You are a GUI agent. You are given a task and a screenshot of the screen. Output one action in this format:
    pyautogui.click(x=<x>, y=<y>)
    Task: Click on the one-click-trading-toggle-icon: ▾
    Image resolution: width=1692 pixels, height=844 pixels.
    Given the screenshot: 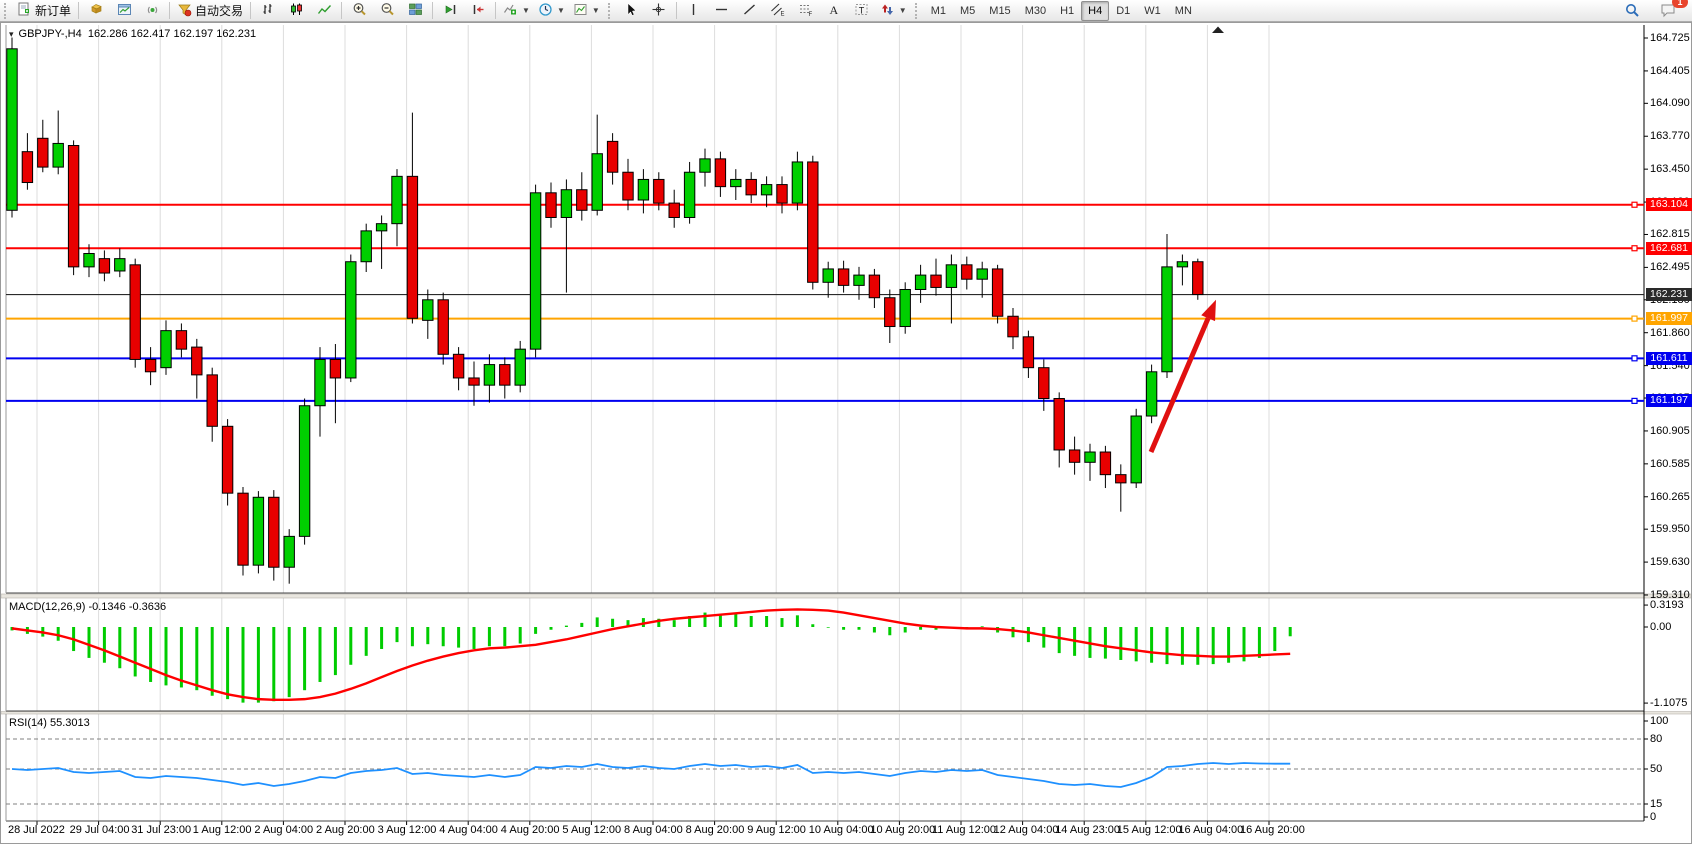 What is the action you would take?
    pyautogui.click(x=11, y=34)
    